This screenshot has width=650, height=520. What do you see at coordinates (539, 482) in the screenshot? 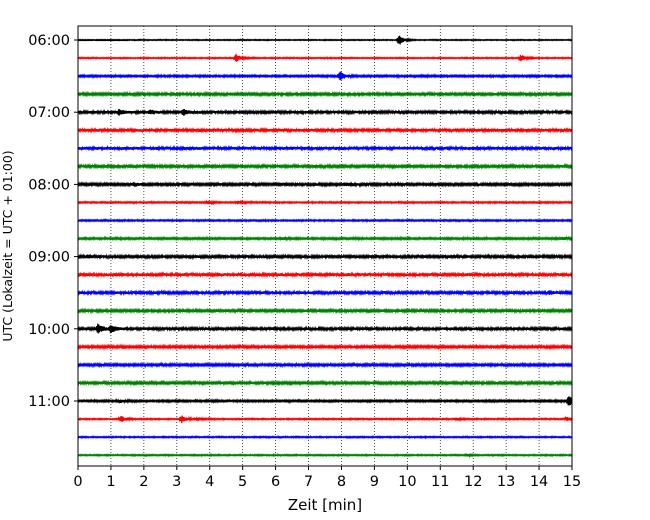
I see `x-tick-label: 14` at bounding box center [539, 482].